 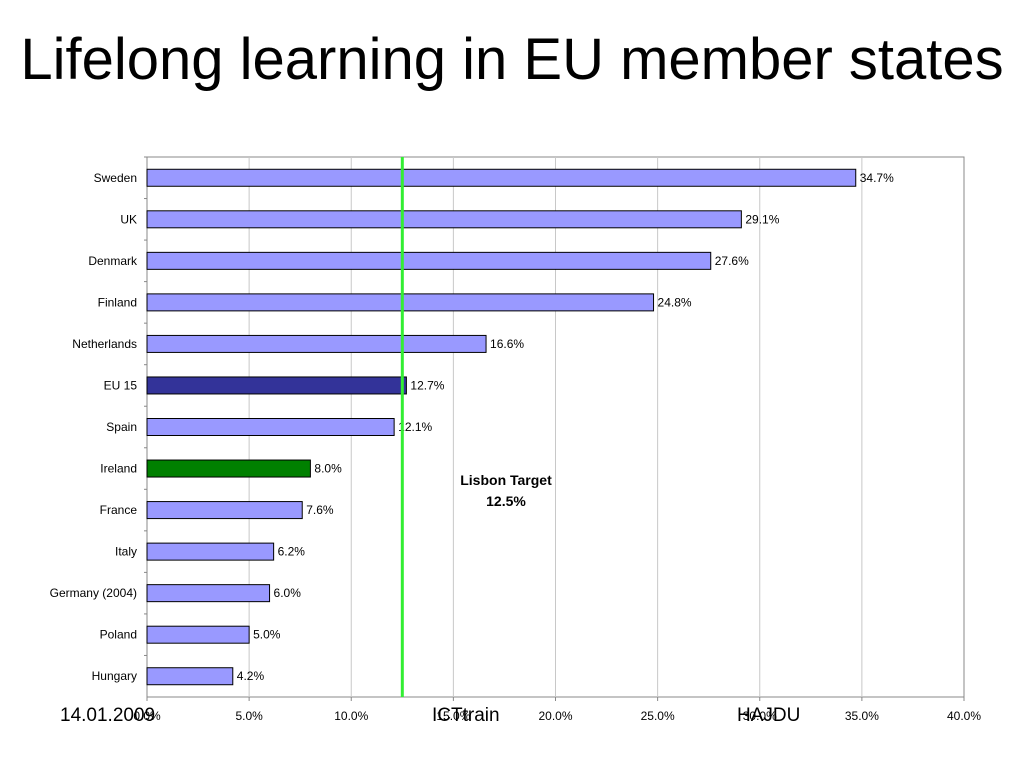 I want to click on x-tick-label: 10.0%, so click(x=351, y=716).